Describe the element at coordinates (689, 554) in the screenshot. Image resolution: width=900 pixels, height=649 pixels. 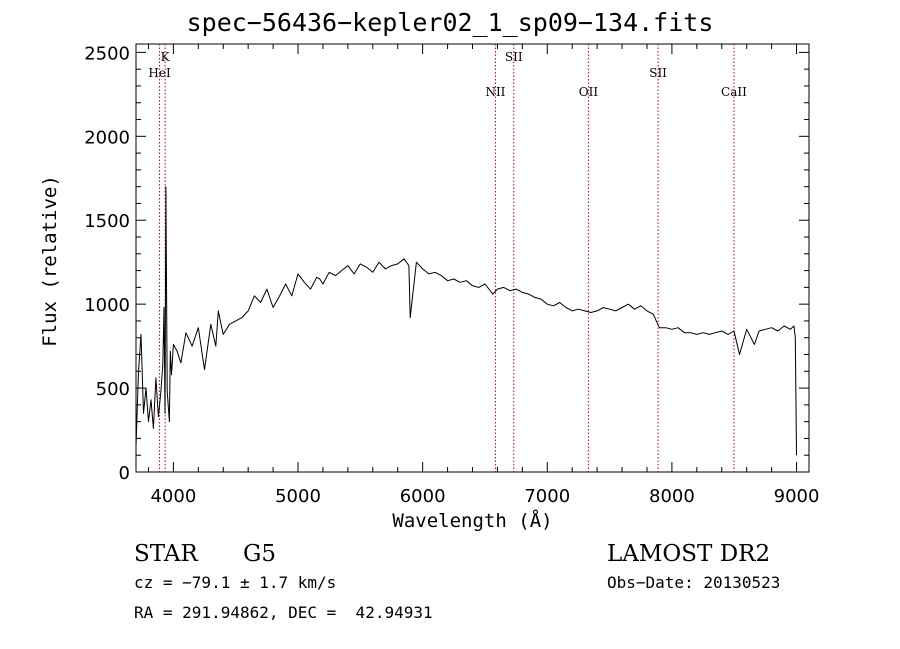
I see `survey-name: LAMOST DR2` at that location.